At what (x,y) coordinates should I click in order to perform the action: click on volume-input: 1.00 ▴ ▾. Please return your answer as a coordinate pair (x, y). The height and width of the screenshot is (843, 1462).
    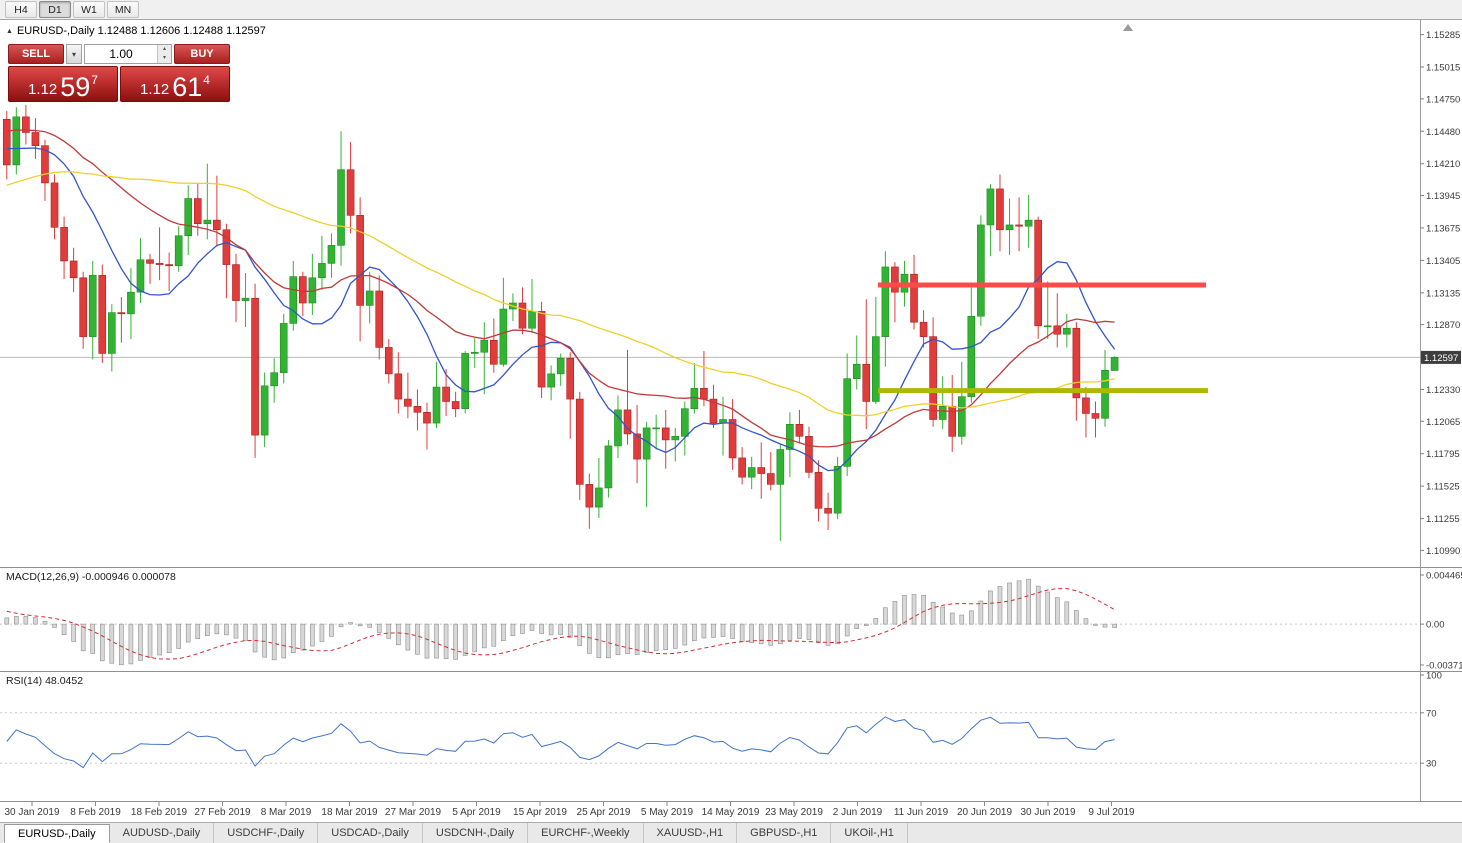
    Looking at the image, I should click on (128, 54).